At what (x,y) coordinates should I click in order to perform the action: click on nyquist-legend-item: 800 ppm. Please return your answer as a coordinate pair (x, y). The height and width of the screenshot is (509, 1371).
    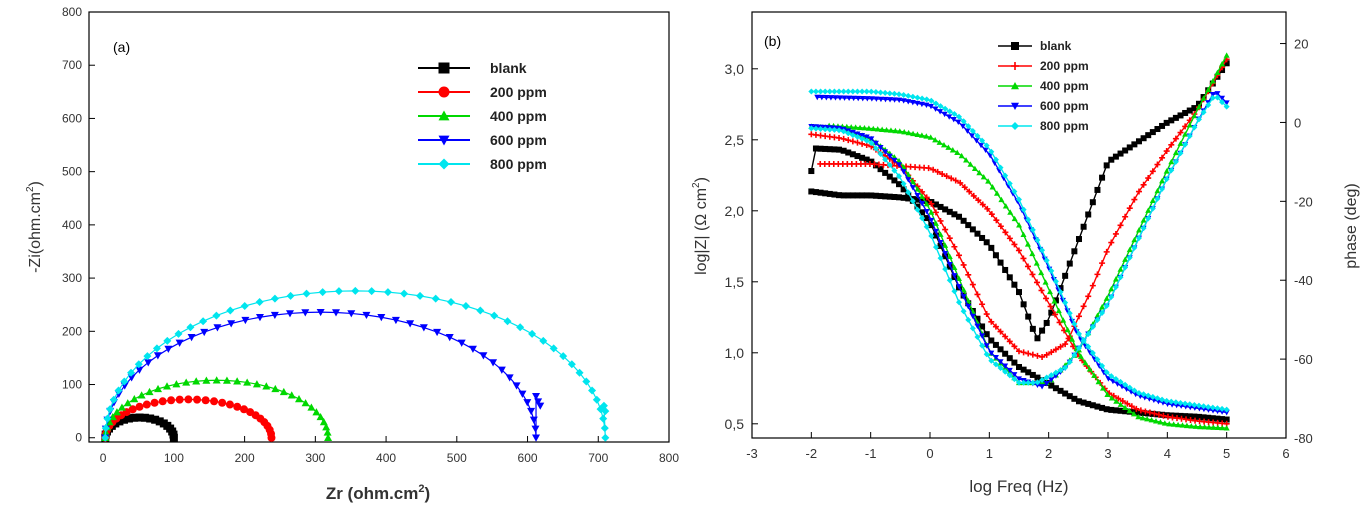
    Looking at the image, I should click on (482, 164).